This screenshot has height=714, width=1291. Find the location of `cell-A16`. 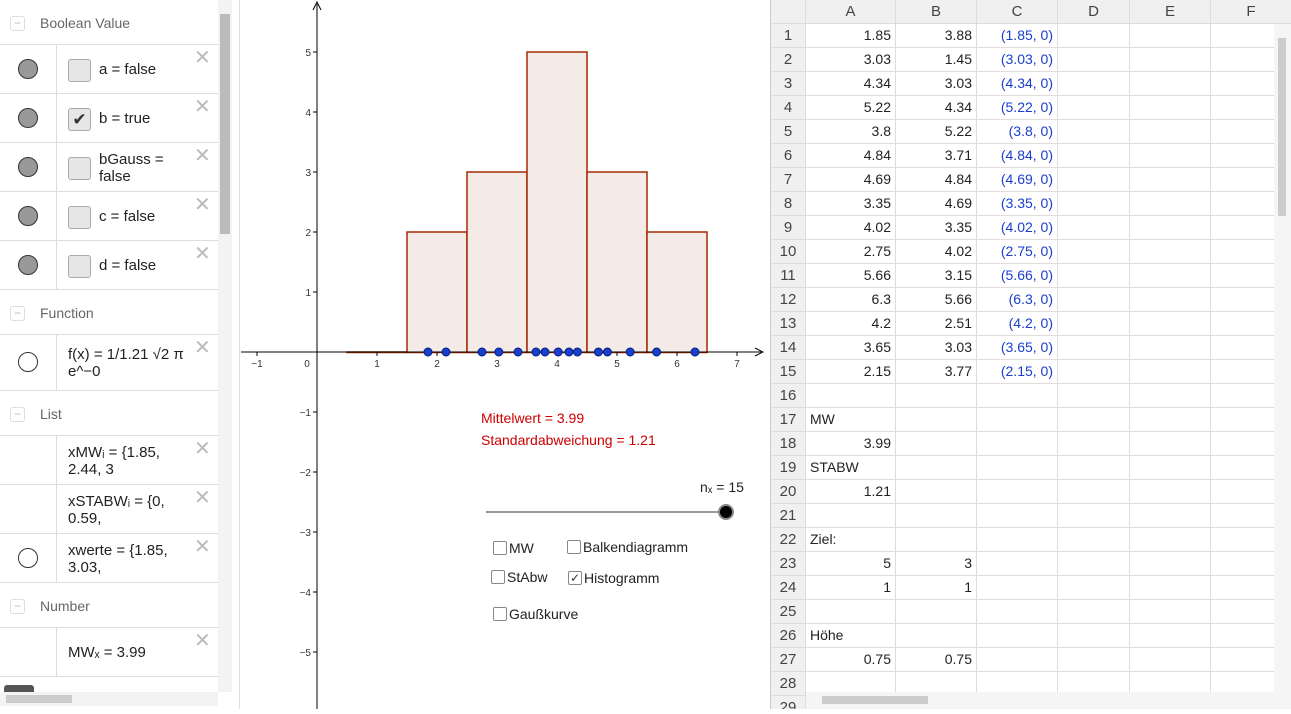

cell-A16 is located at coordinates (851, 396).